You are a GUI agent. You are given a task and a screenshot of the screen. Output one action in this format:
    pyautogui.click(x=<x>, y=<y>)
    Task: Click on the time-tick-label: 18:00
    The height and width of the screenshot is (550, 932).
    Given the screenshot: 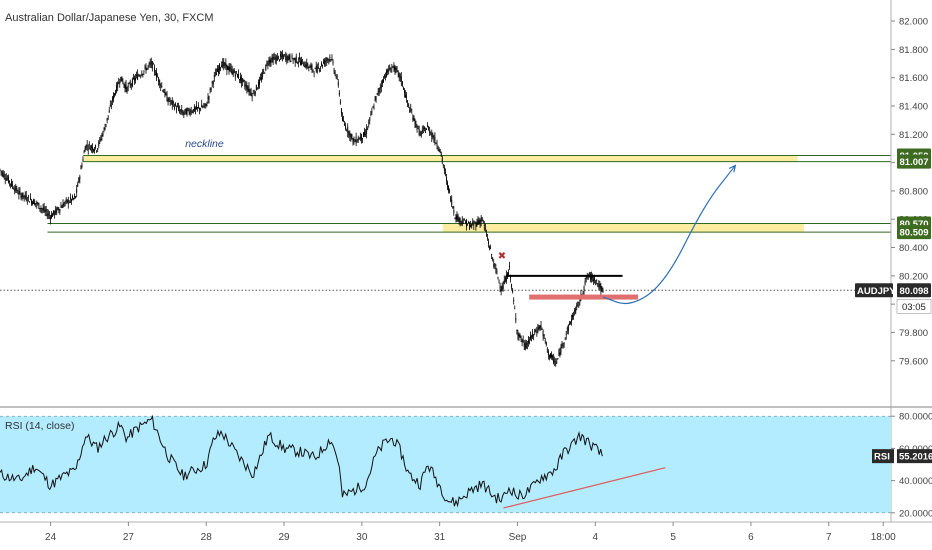 What is the action you would take?
    pyautogui.click(x=883, y=537)
    